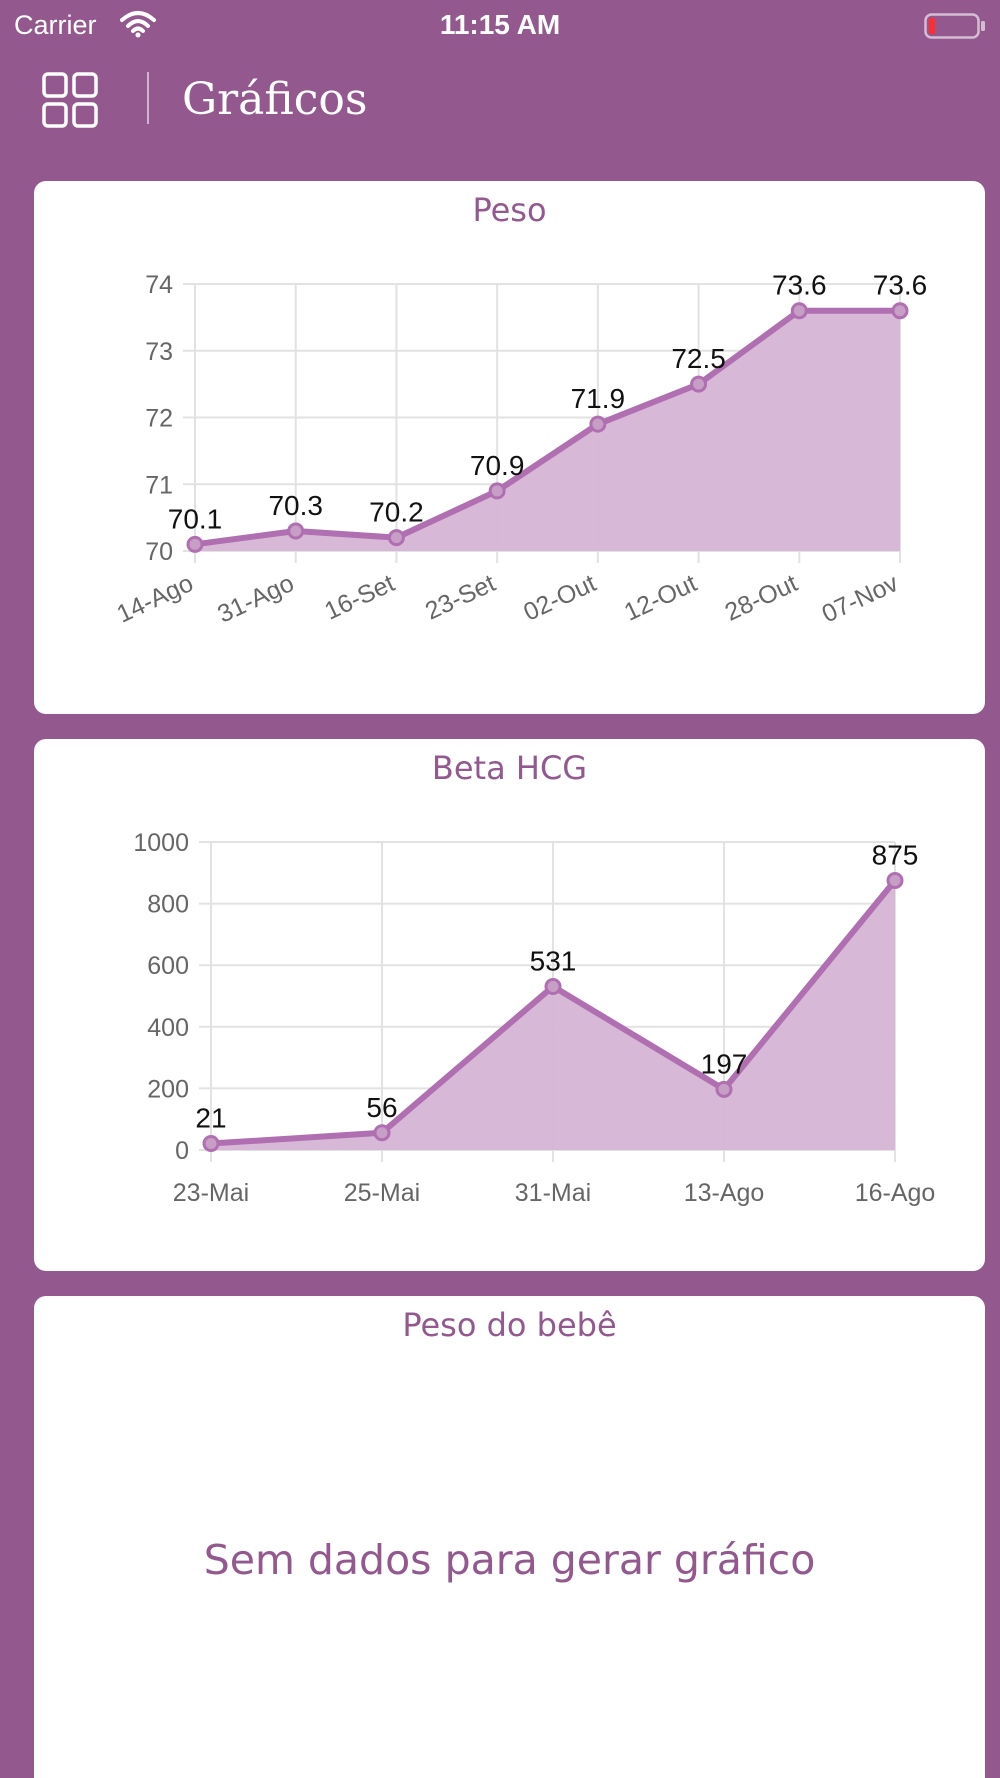 The height and width of the screenshot is (1778, 1000). I want to click on data-label: 72.5, so click(698, 358).